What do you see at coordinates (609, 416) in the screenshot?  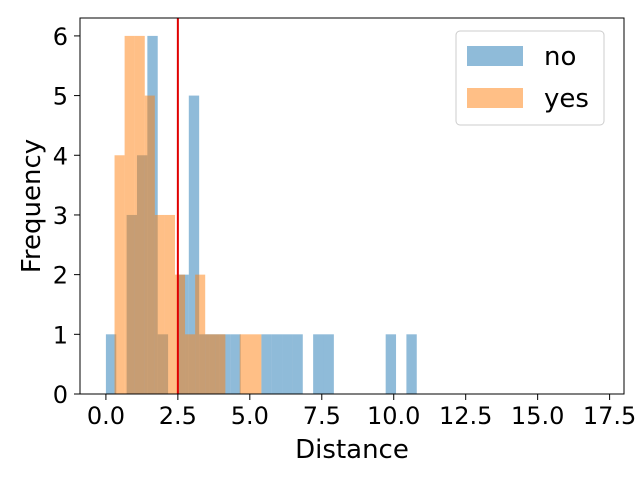 I see `x-tick-label: 17.5` at bounding box center [609, 416].